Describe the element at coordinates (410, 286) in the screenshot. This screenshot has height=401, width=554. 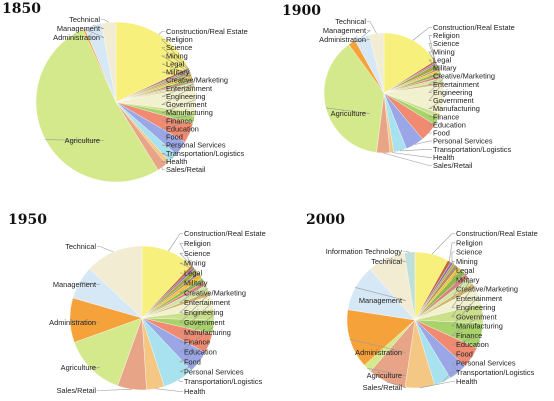
I see `pie-slice-information-technology` at that location.